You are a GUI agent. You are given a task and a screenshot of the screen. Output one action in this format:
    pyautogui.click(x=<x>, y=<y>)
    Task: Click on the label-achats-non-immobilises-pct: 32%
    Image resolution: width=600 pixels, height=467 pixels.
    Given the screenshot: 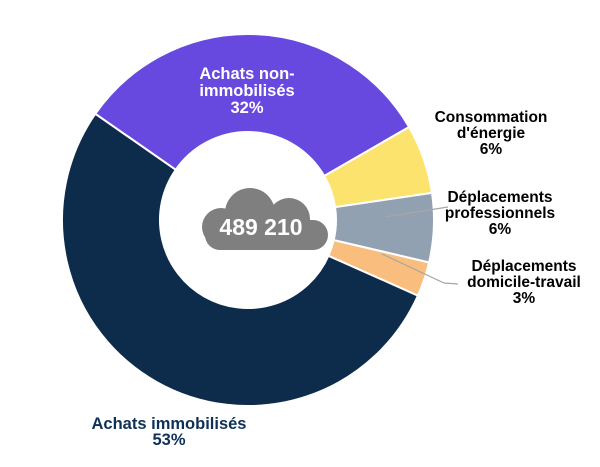 What is the action you would take?
    pyautogui.click(x=247, y=108)
    